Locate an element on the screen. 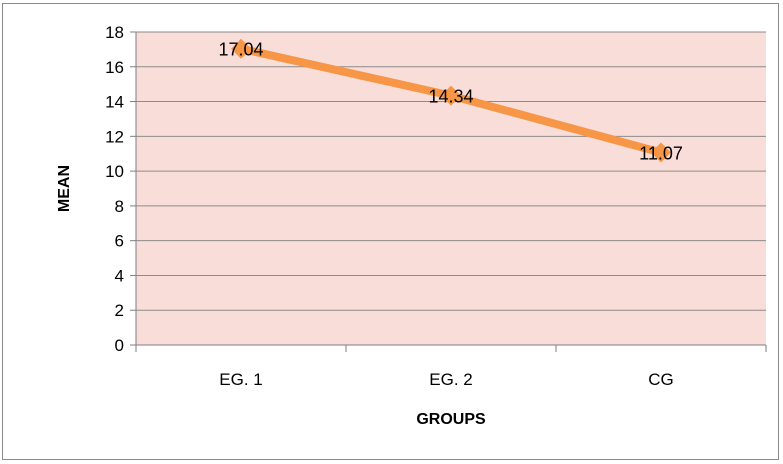  y-tick-label: 0 is located at coordinates (119, 345).